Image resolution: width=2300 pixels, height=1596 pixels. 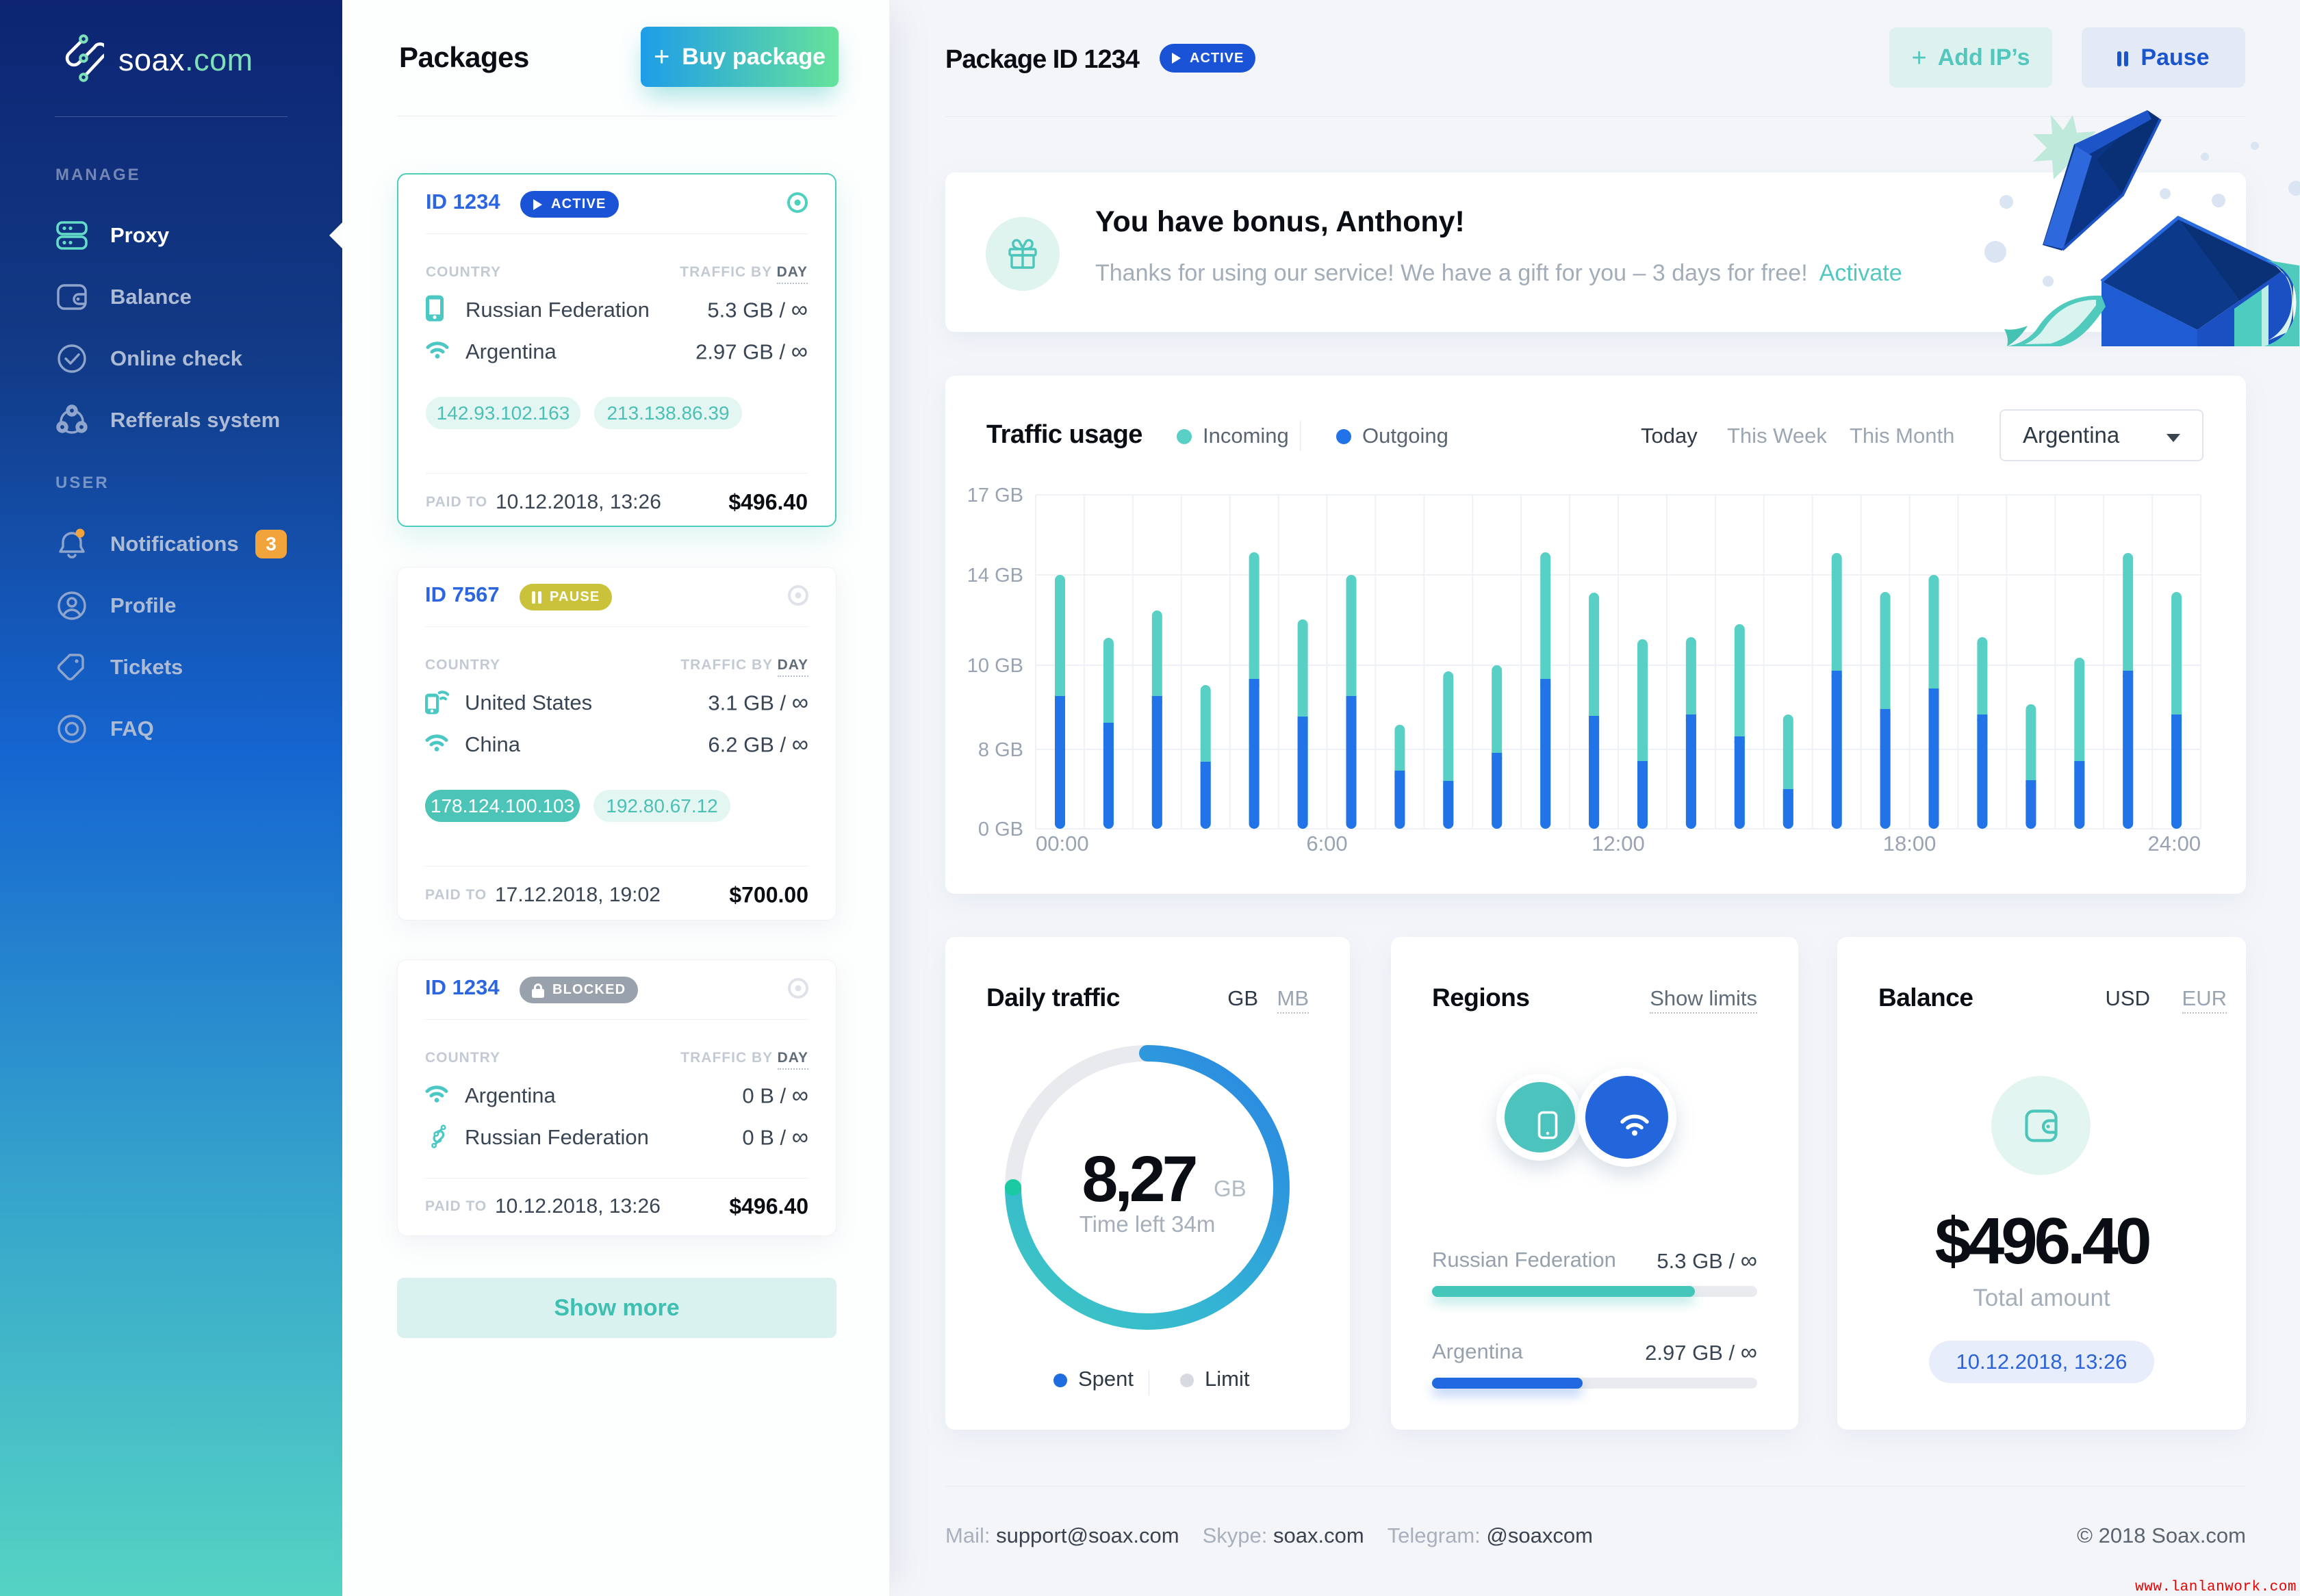 What do you see at coordinates (1000, 830) in the screenshot?
I see `svg-text: 0 GB` at bounding box center [1000, 830].